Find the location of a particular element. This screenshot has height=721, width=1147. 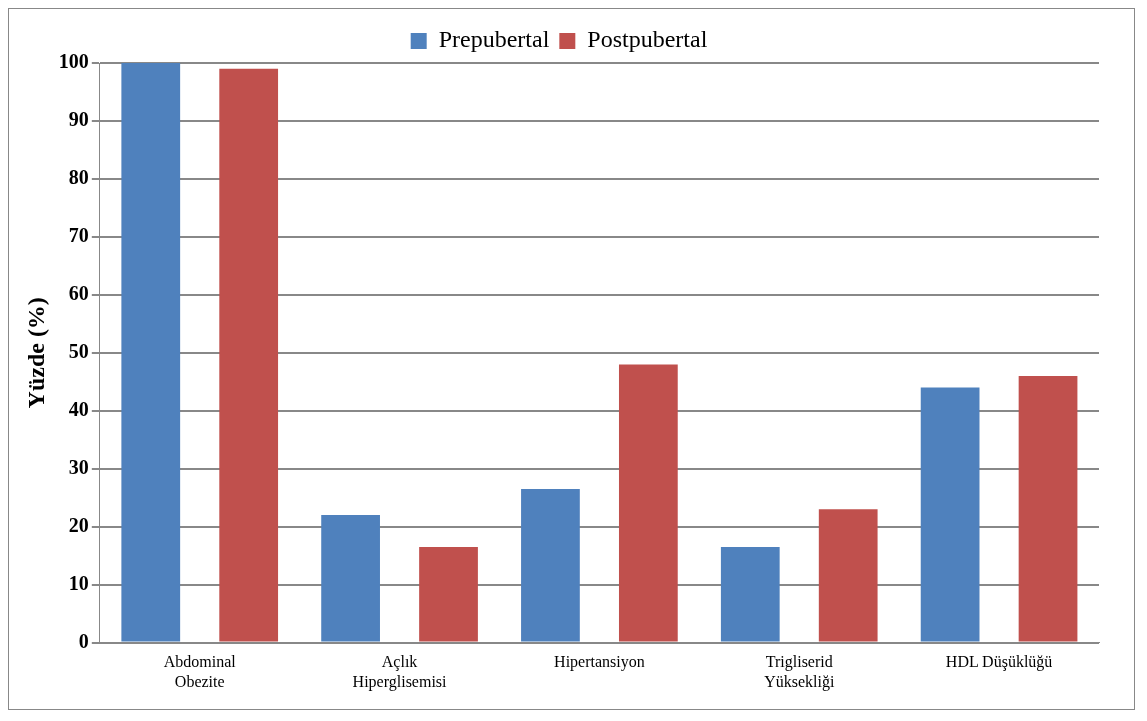

y-axis-title: Yüzde (%) is located at coordinates (35, 353).